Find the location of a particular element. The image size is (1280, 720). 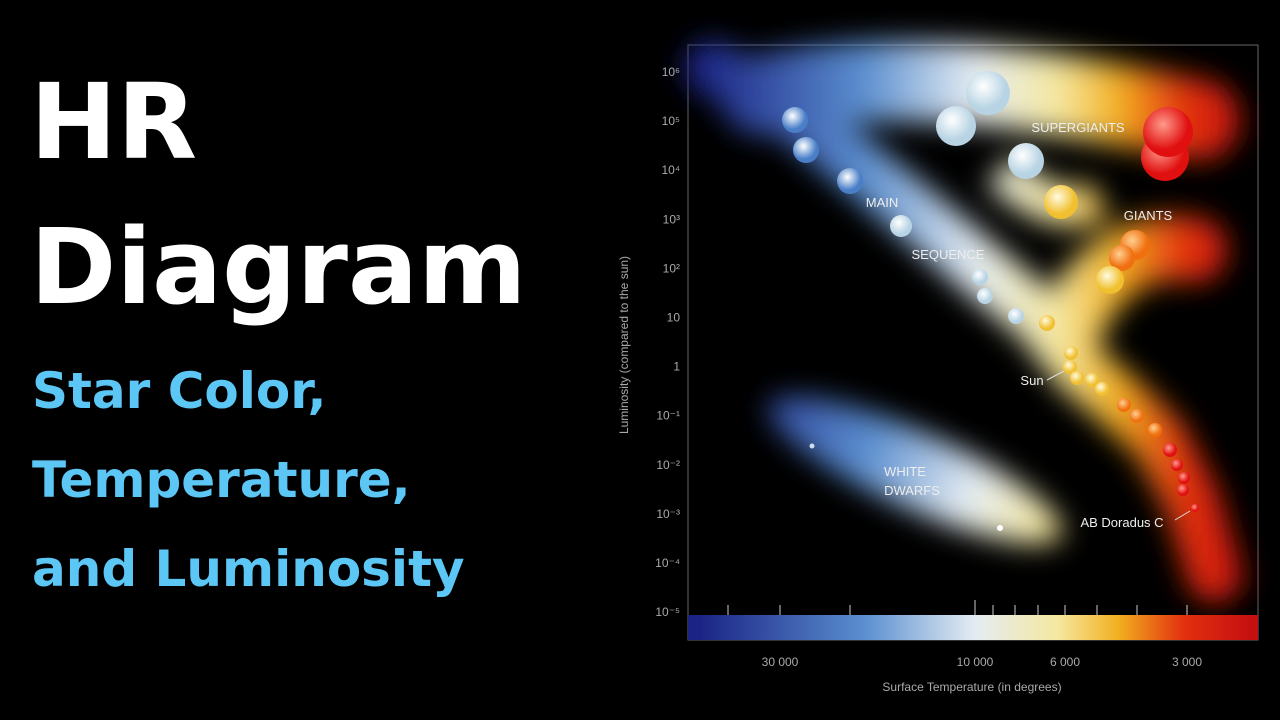

x-tick-marks is located at coordinates (957, 607).